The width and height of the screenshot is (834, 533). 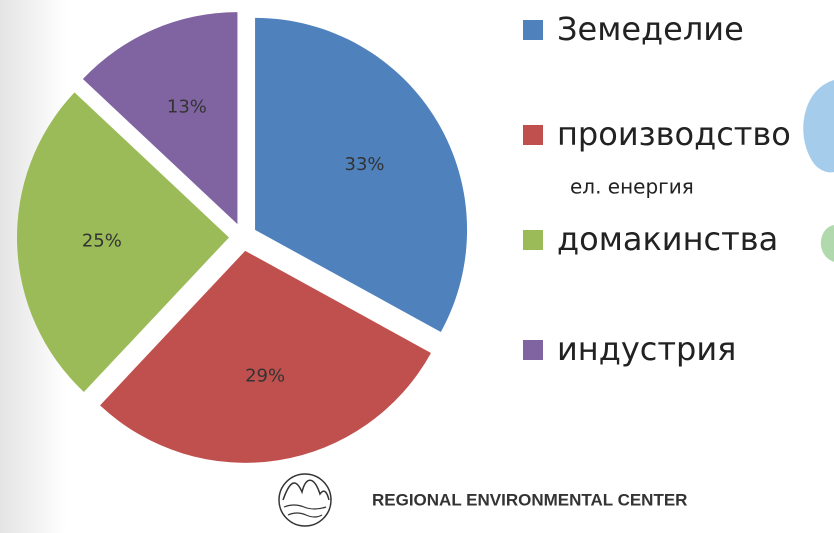 What do you see at coordinates (102, 240) in the screenshot?
I see `data-label: 25%` at bounding box center [102, 240].